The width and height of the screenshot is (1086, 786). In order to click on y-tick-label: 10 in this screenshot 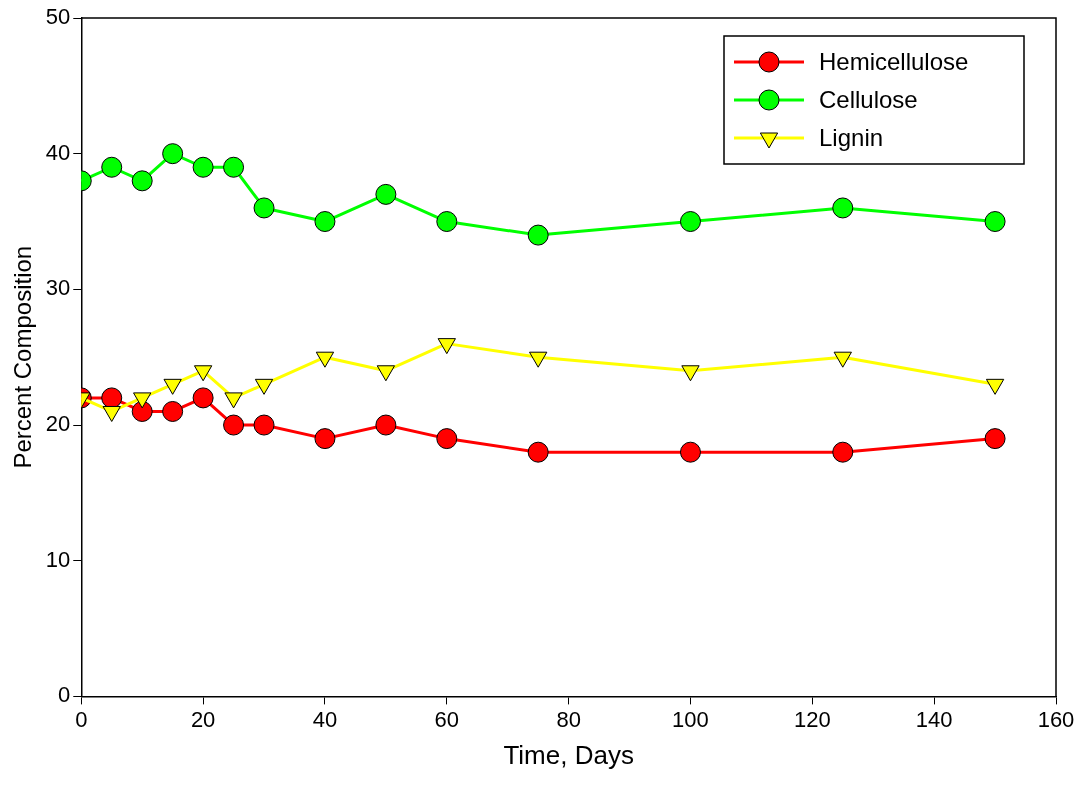, I will do `click(58, 559)`.